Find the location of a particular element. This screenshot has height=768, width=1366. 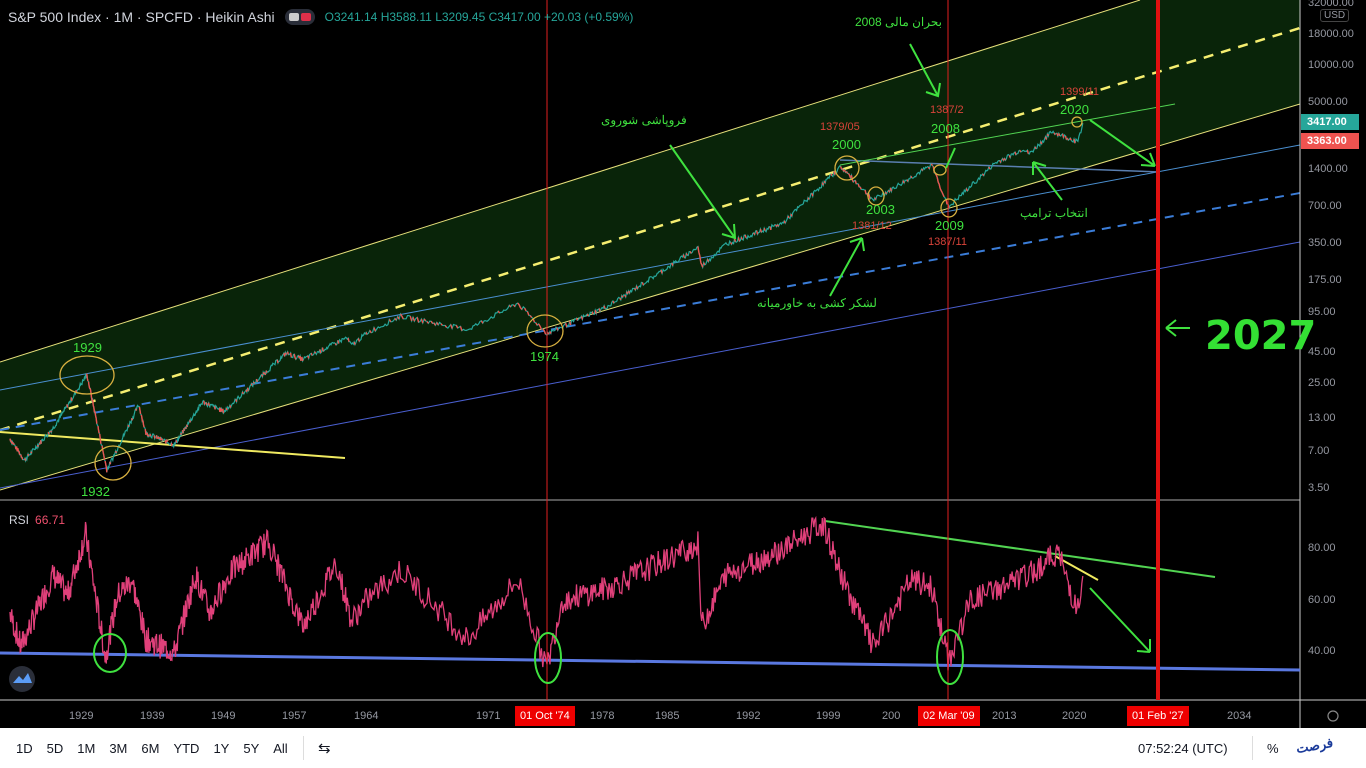

price-tick: 25.00 is located at coordinates (1322, 383).